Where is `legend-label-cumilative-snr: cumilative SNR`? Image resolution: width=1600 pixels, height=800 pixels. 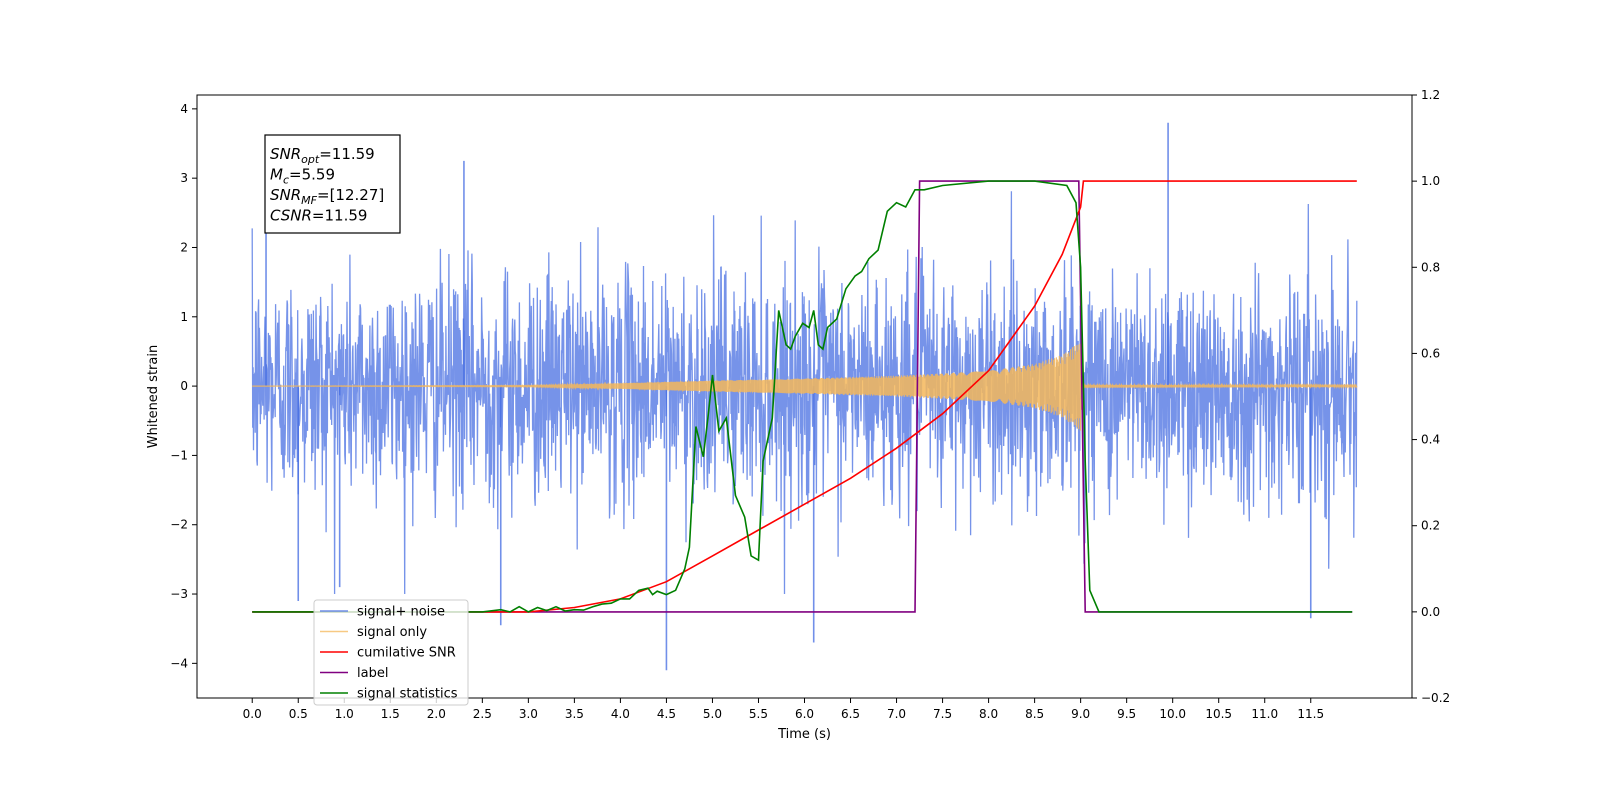 legend-label-cumilative-snr: cumilative SNR is located at coordinates (406, 653).